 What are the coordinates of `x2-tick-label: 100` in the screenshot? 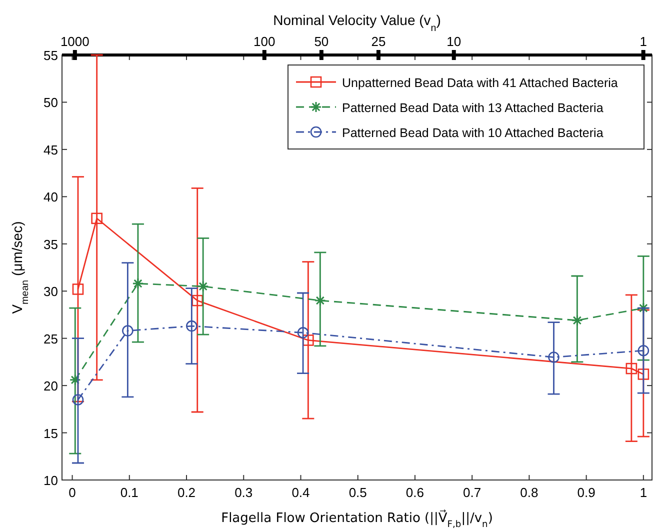 It's located at (265, 41).